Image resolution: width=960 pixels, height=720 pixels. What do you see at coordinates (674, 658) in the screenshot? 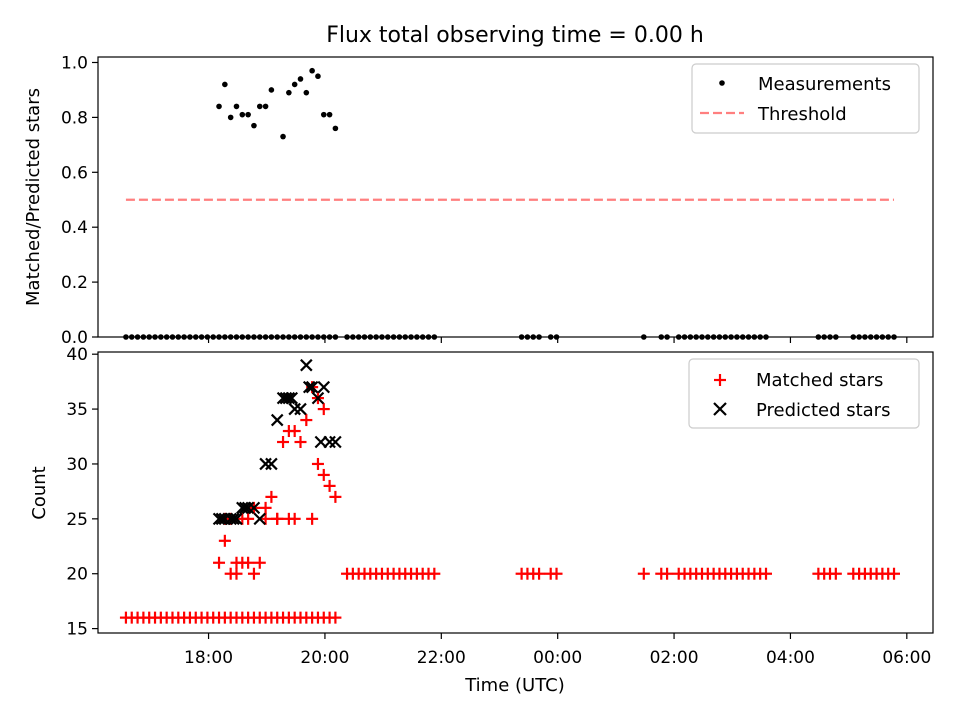
I see `x-tick-label: 02:00` at bounding box center [674, 658].